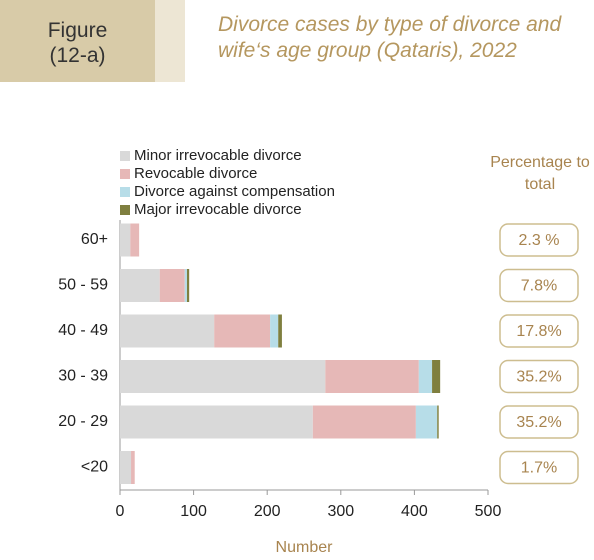 Image resolution: width=594 pixels, height=560 pixels. What do you see at coordinates (488, 511) in the screenshot?
I see `x-tick-label: 500` at bounding box center [488, 511].